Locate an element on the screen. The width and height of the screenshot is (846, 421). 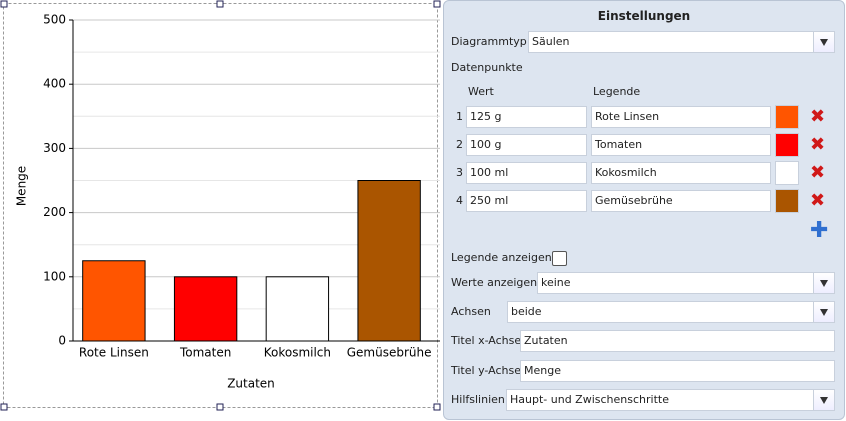
x-tick-label: Kokosmilch is located at coordinates (297, 353).